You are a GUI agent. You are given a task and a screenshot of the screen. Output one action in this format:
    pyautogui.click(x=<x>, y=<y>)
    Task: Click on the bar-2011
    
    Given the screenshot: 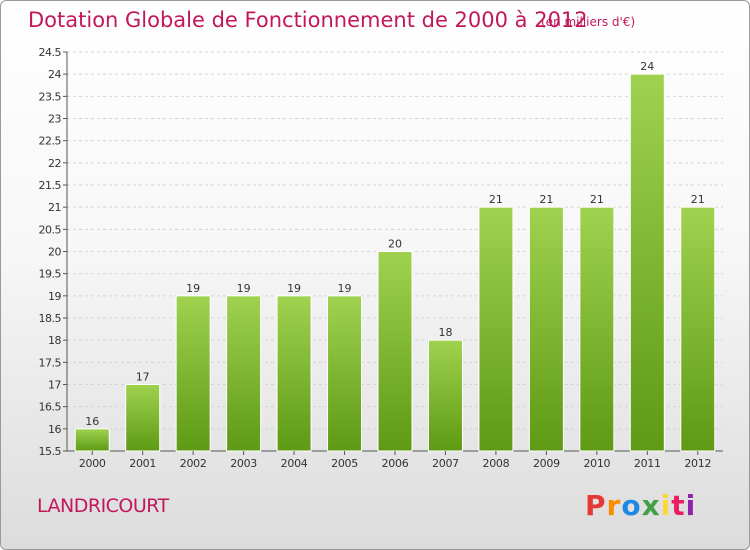 What is the action you would take?
    pyautogui.click(x=647, y=262)
    